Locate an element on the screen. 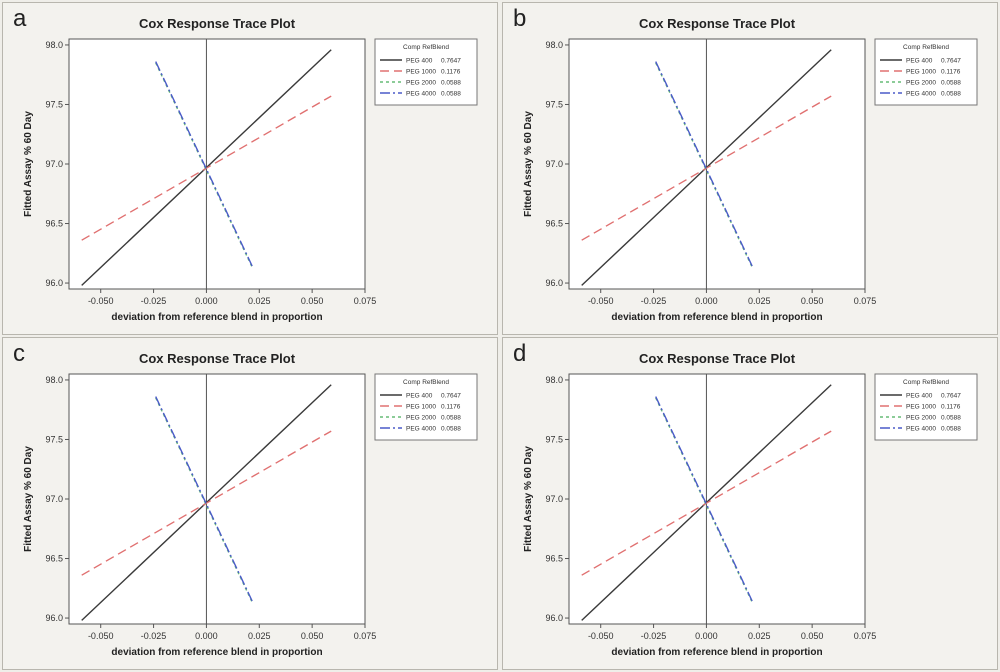 This screenshot has width=1000, height=672. panel-letter: a is located at coordinates (20, 18).